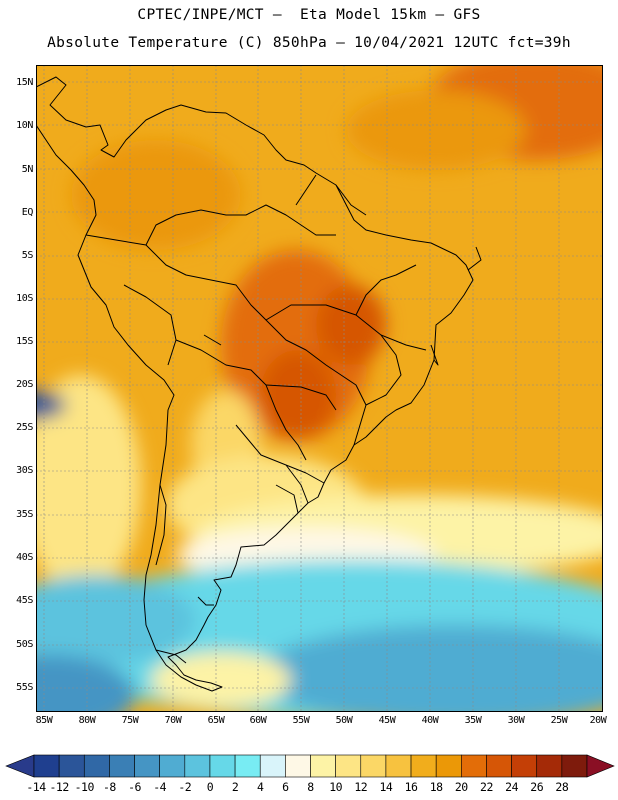  I want to click on colorbar-tick-label: -8, so click(109, 787).